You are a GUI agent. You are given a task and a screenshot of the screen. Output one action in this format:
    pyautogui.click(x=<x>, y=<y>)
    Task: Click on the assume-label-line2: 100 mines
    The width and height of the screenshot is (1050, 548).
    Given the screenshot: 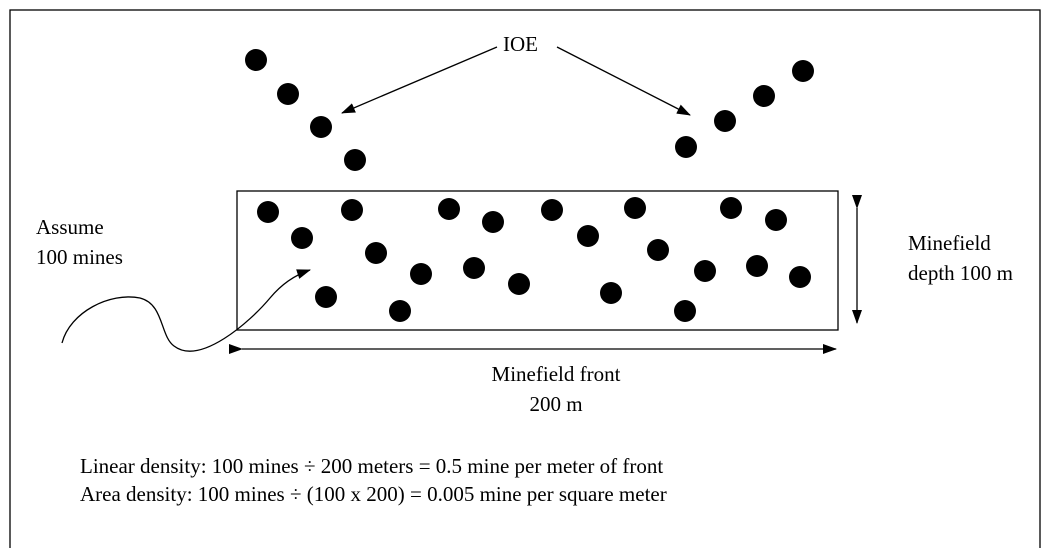 What is the action you would take?
    pyautogui.click(x=79, y=257)
    